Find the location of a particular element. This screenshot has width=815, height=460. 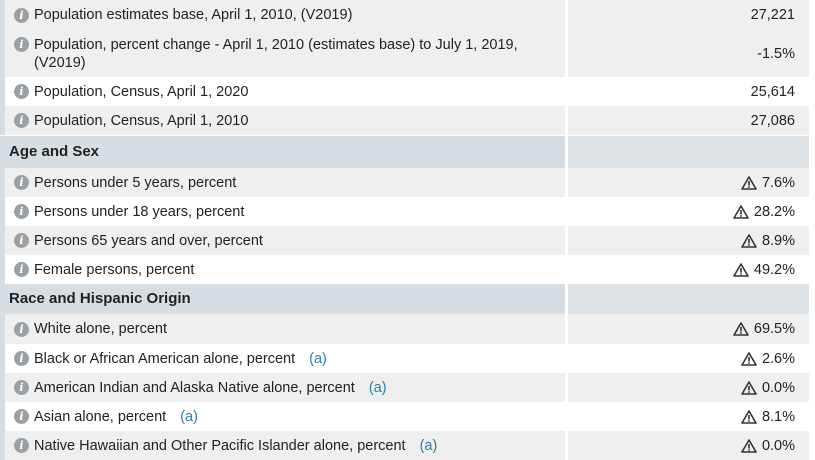

row-value-cell: 49.2% is located at coordinates (688, 269).